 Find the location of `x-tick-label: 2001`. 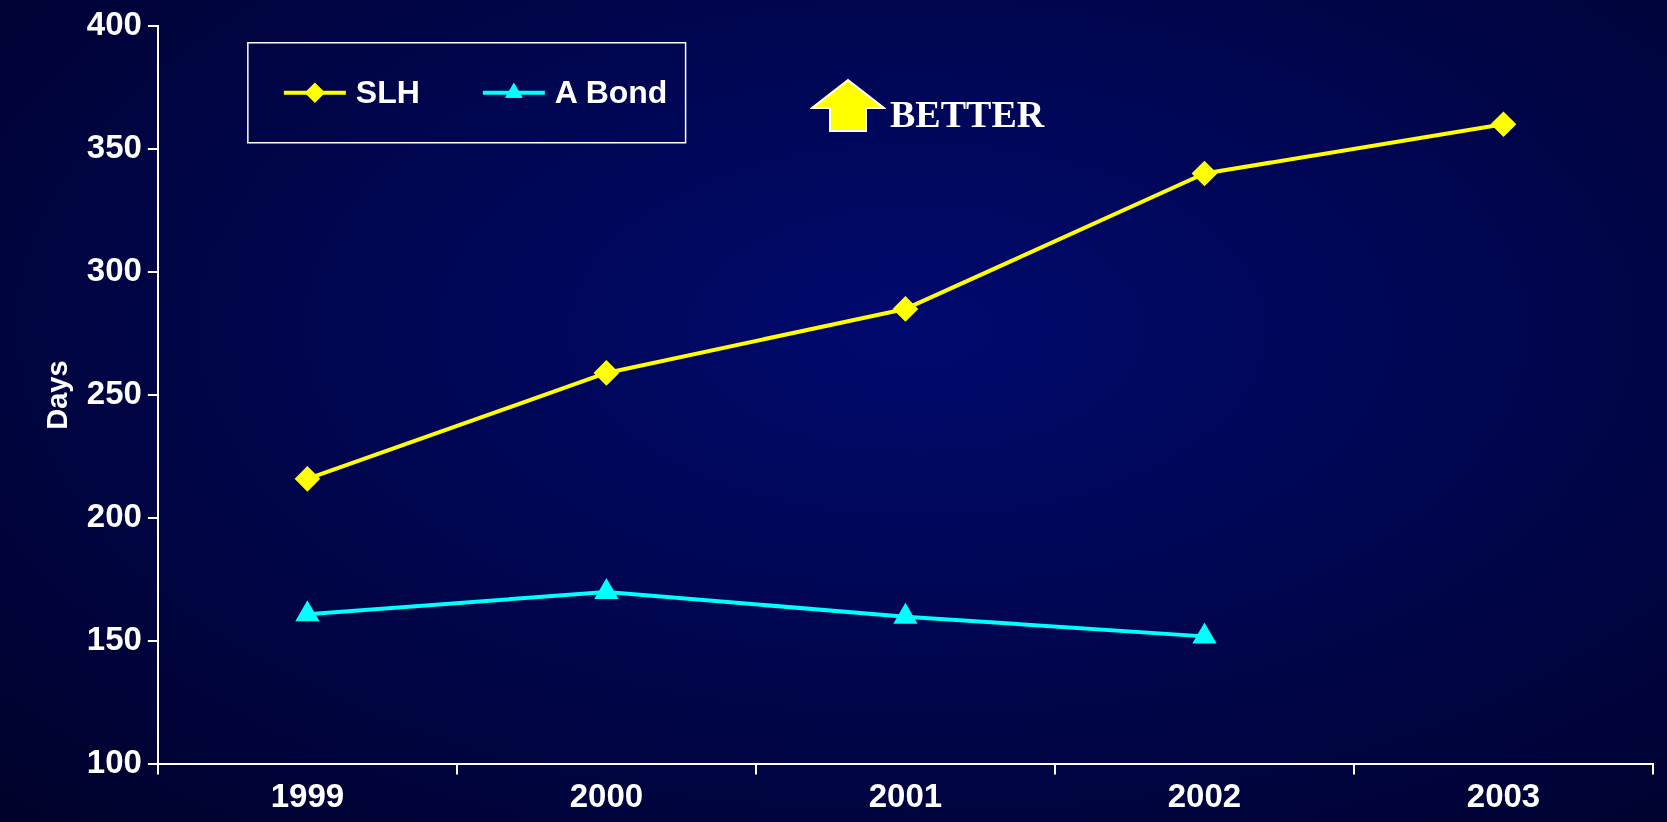

x-tick-label: 2001 is located at coordinates (905, 796).